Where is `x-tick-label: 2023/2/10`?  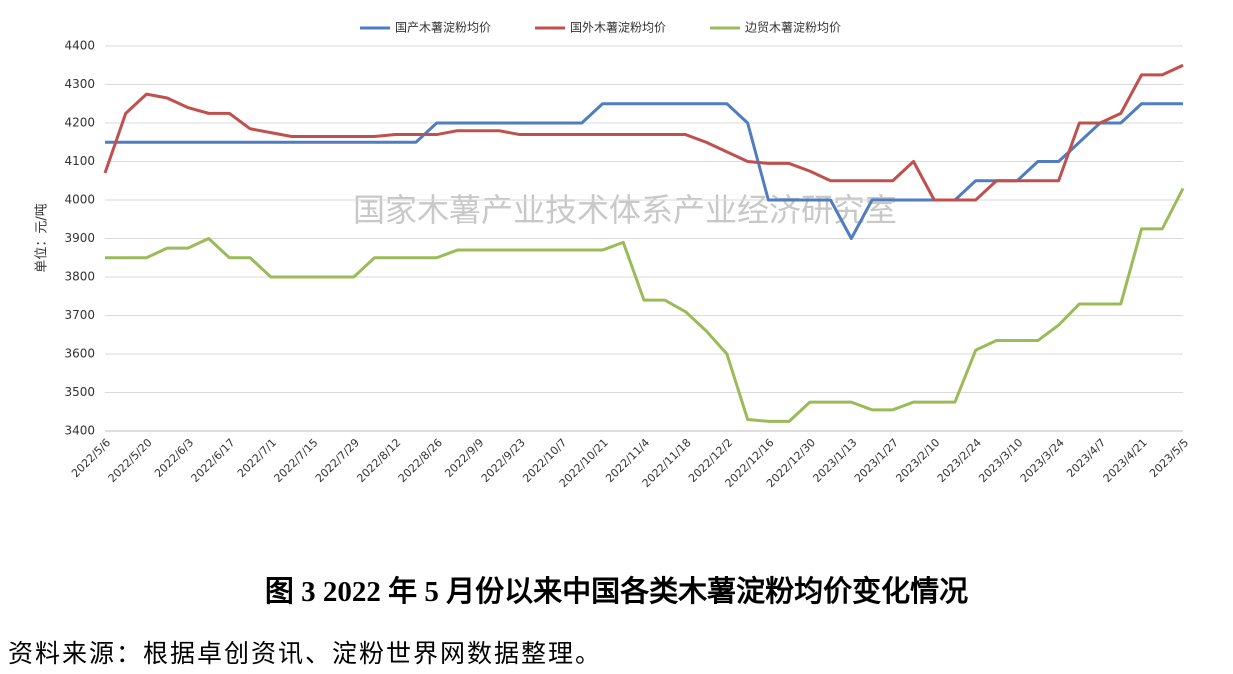 x-tick-label: 2023/2/10 is located at coordinates (917, 460).